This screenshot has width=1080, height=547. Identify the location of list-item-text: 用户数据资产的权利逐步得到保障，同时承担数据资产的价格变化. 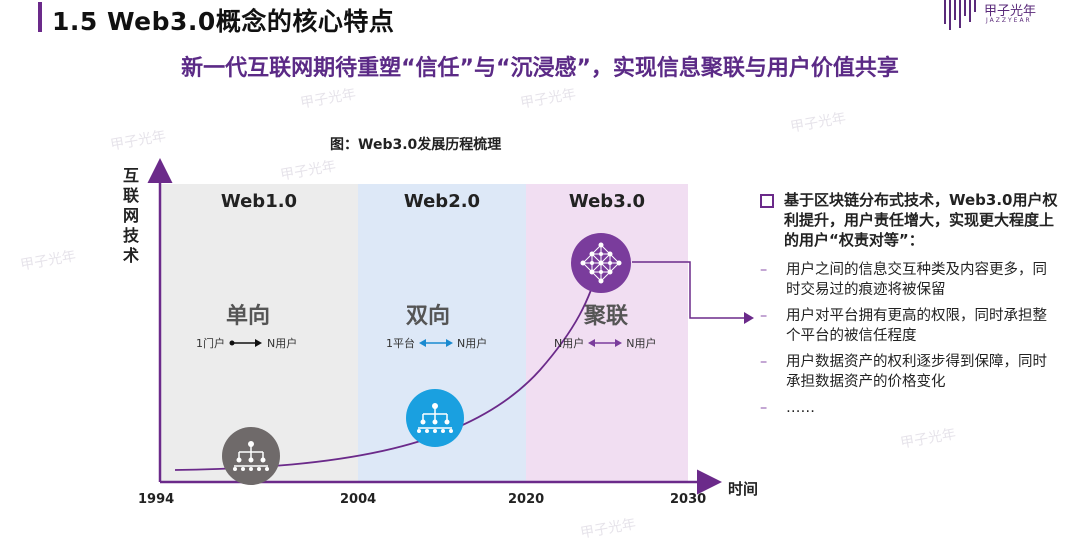
(916, 372).